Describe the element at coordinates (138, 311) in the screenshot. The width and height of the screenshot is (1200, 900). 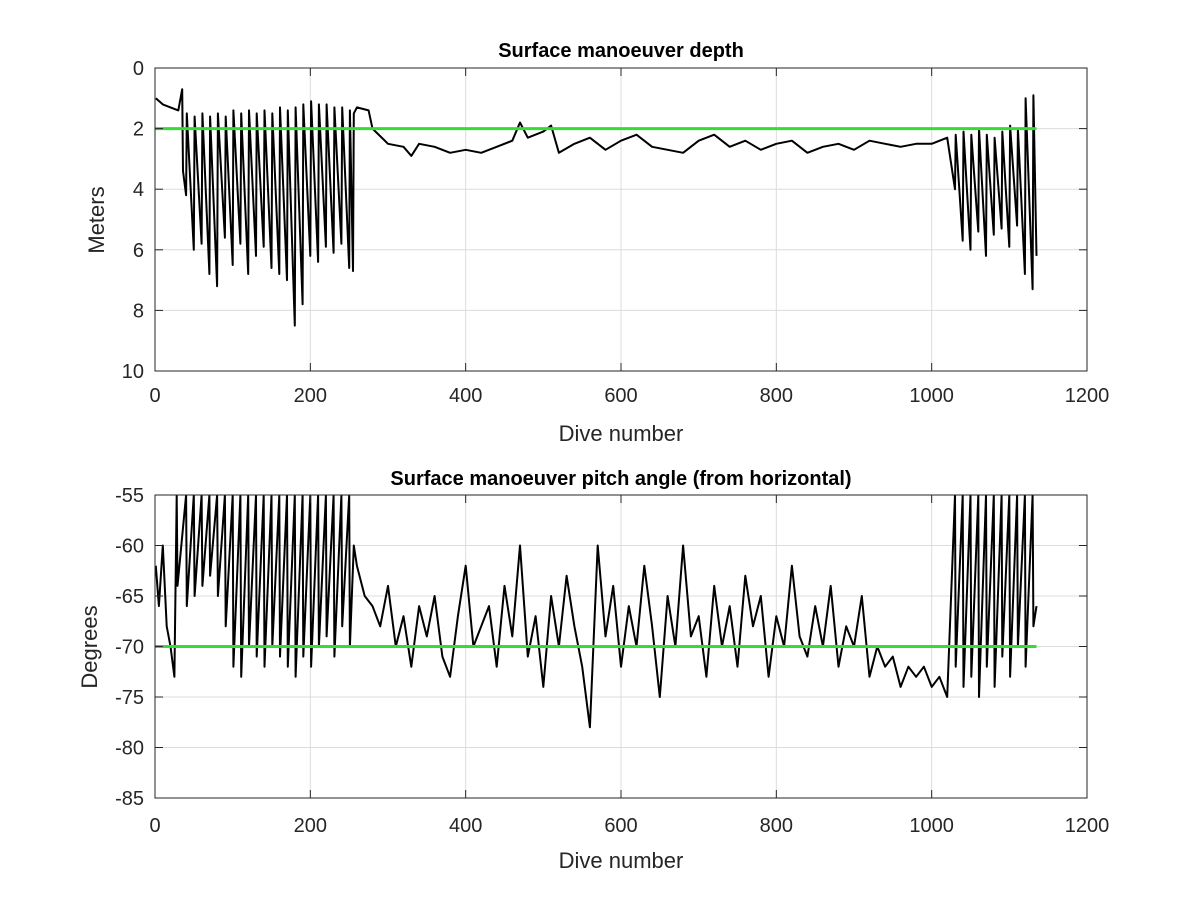
I see `depth-y-tick-label: 8` at that location.